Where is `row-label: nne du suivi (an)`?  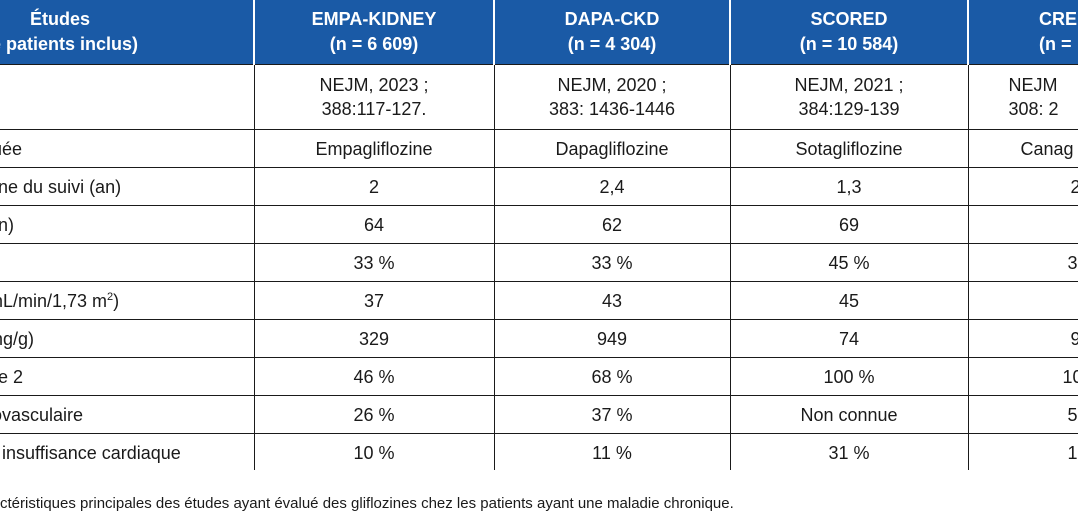 row-label: nne du suivi (an) is located at coordinates (127, 186).